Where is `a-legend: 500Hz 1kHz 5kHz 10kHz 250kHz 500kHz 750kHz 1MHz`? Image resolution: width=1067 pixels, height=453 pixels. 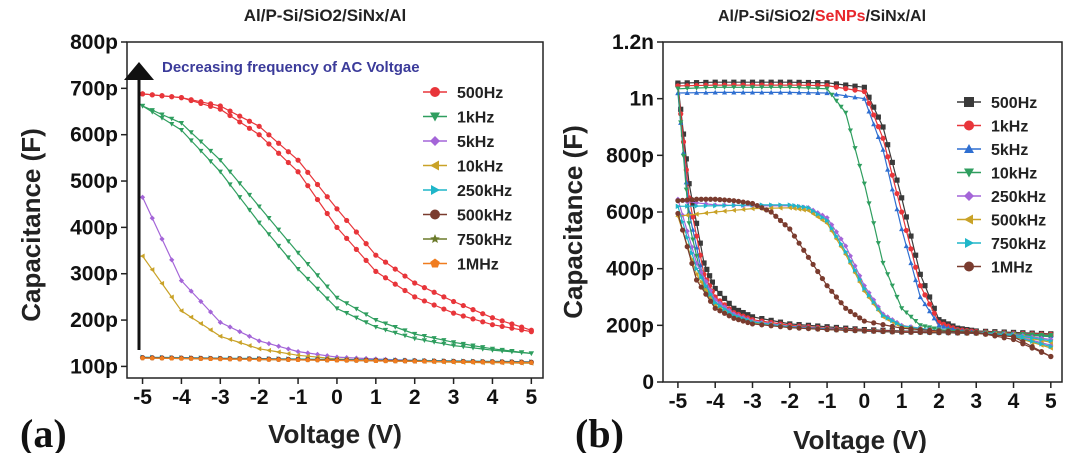
a-legend: 500Hz 1kHz 5kHz 10kHz 250kHz 500kHz 750kHz 1MHz is located at coordinates (467, 179).